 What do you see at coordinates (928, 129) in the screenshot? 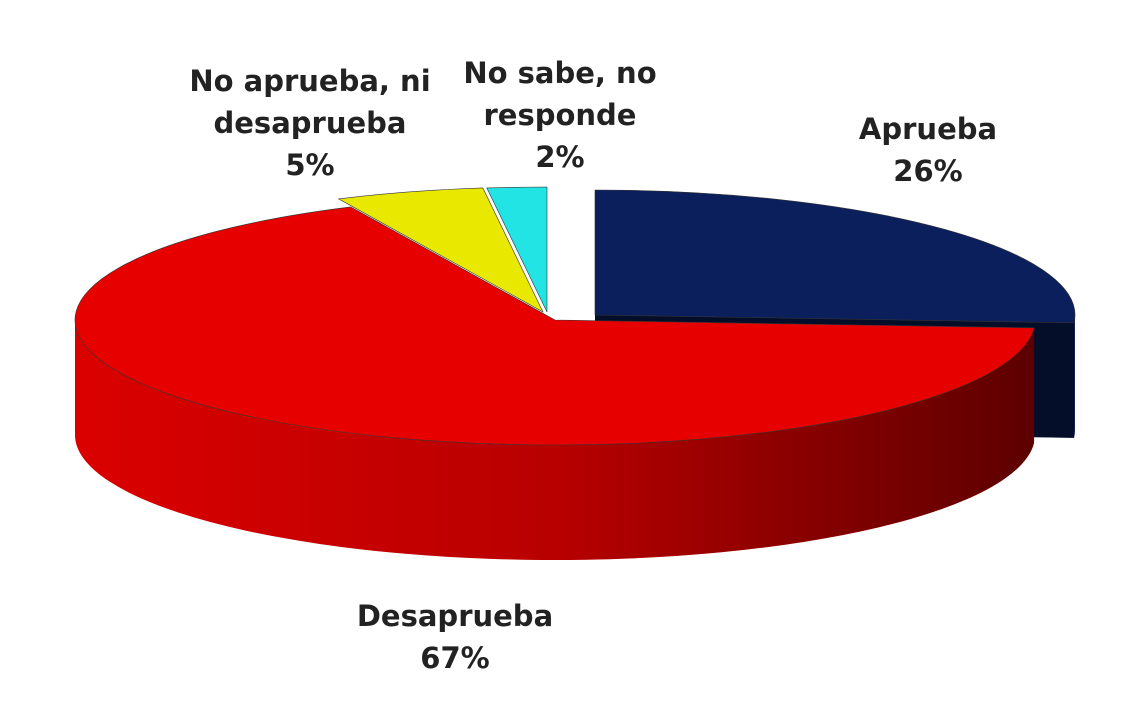
I see `category-name: Aprueba` at bounding box center [928, 129].